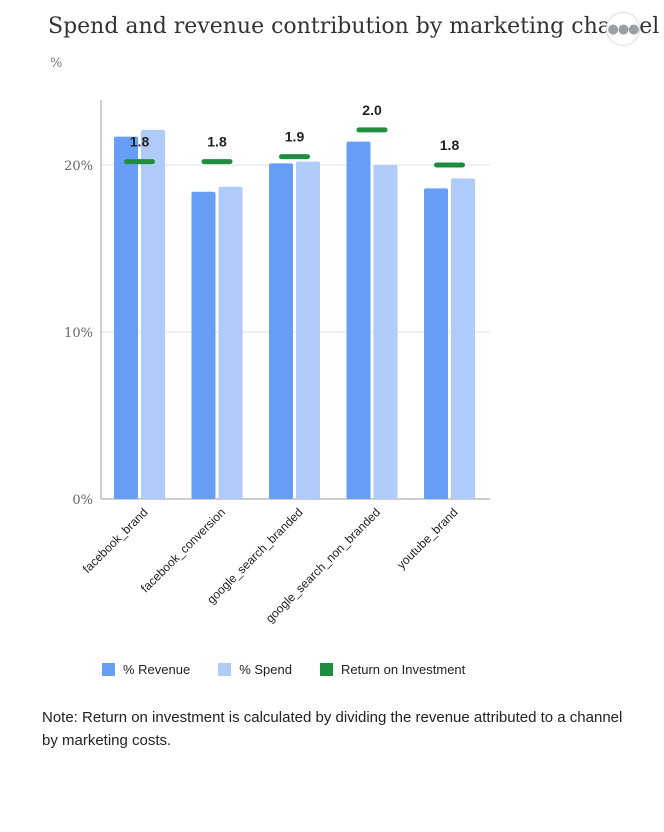  What do you see at coordinates (372, 110) in the screenshot?
I see `roi-label: 2.0` at bounding box center [372, 110].